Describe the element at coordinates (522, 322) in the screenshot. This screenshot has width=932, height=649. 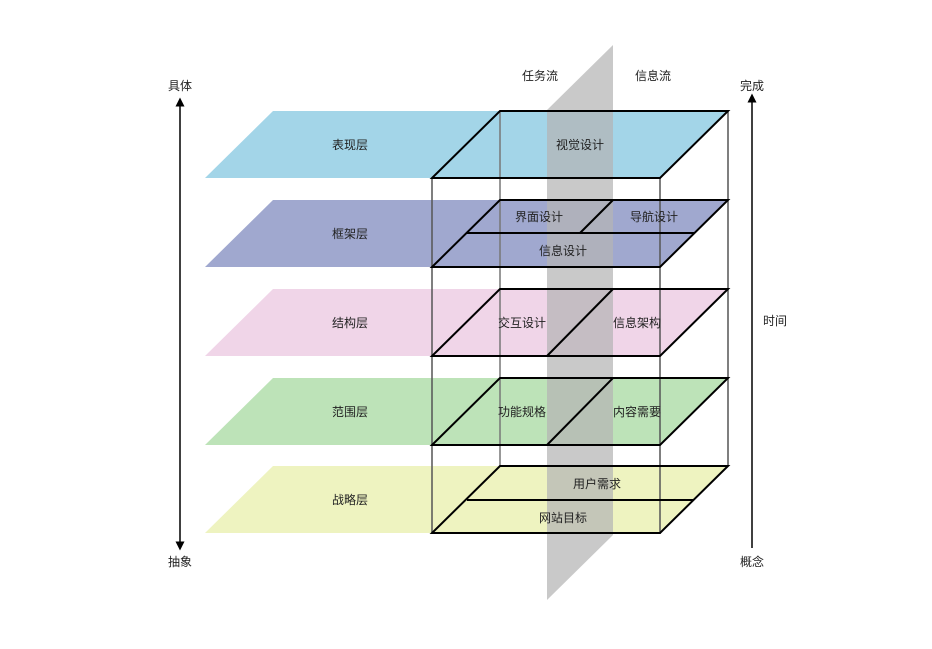
I see `layer-item: 交互设计` at that location.